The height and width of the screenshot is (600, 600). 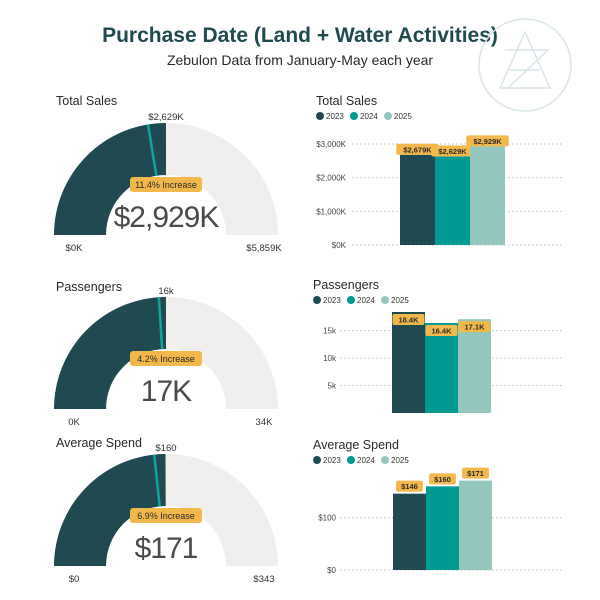 I want to click on data-label-2024-average-spend: $160, so click(x=442, y=479).